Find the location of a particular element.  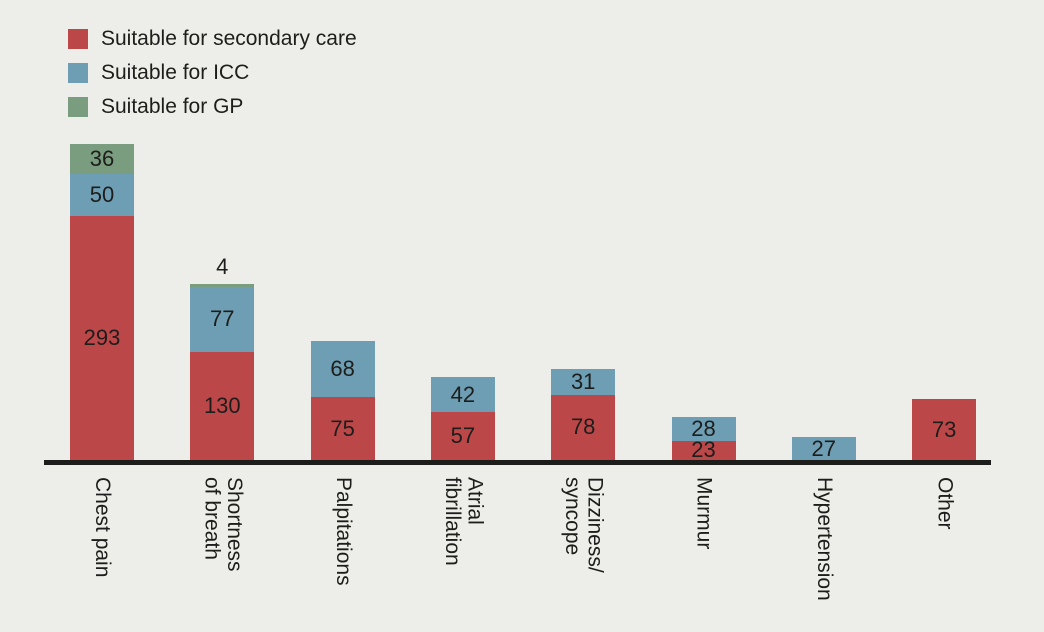

bar-segment-suitable-for-icc: 50 is located at coordinates (102, 195).